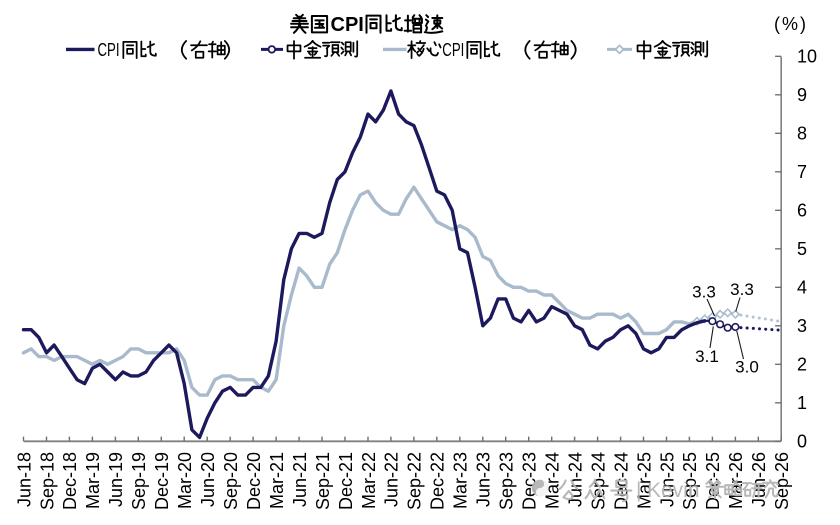 This screenshot has width=840, height=525. I want to click on svg-text: Jun-22, so click(392, 479).